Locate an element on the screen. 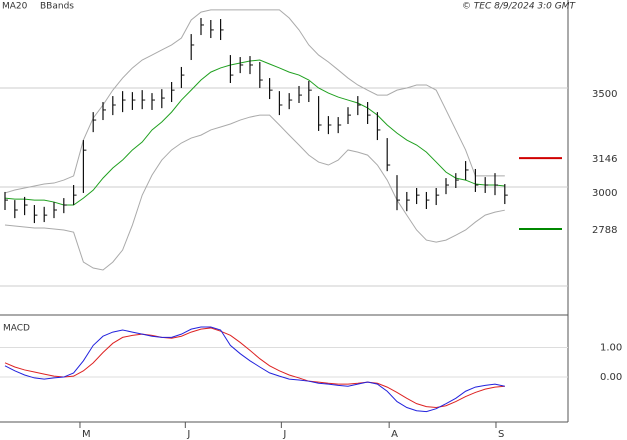 Image resolution: width=627 pixels, height=440 pixels. x-tick-label: S is located at coordinates (501, 434).